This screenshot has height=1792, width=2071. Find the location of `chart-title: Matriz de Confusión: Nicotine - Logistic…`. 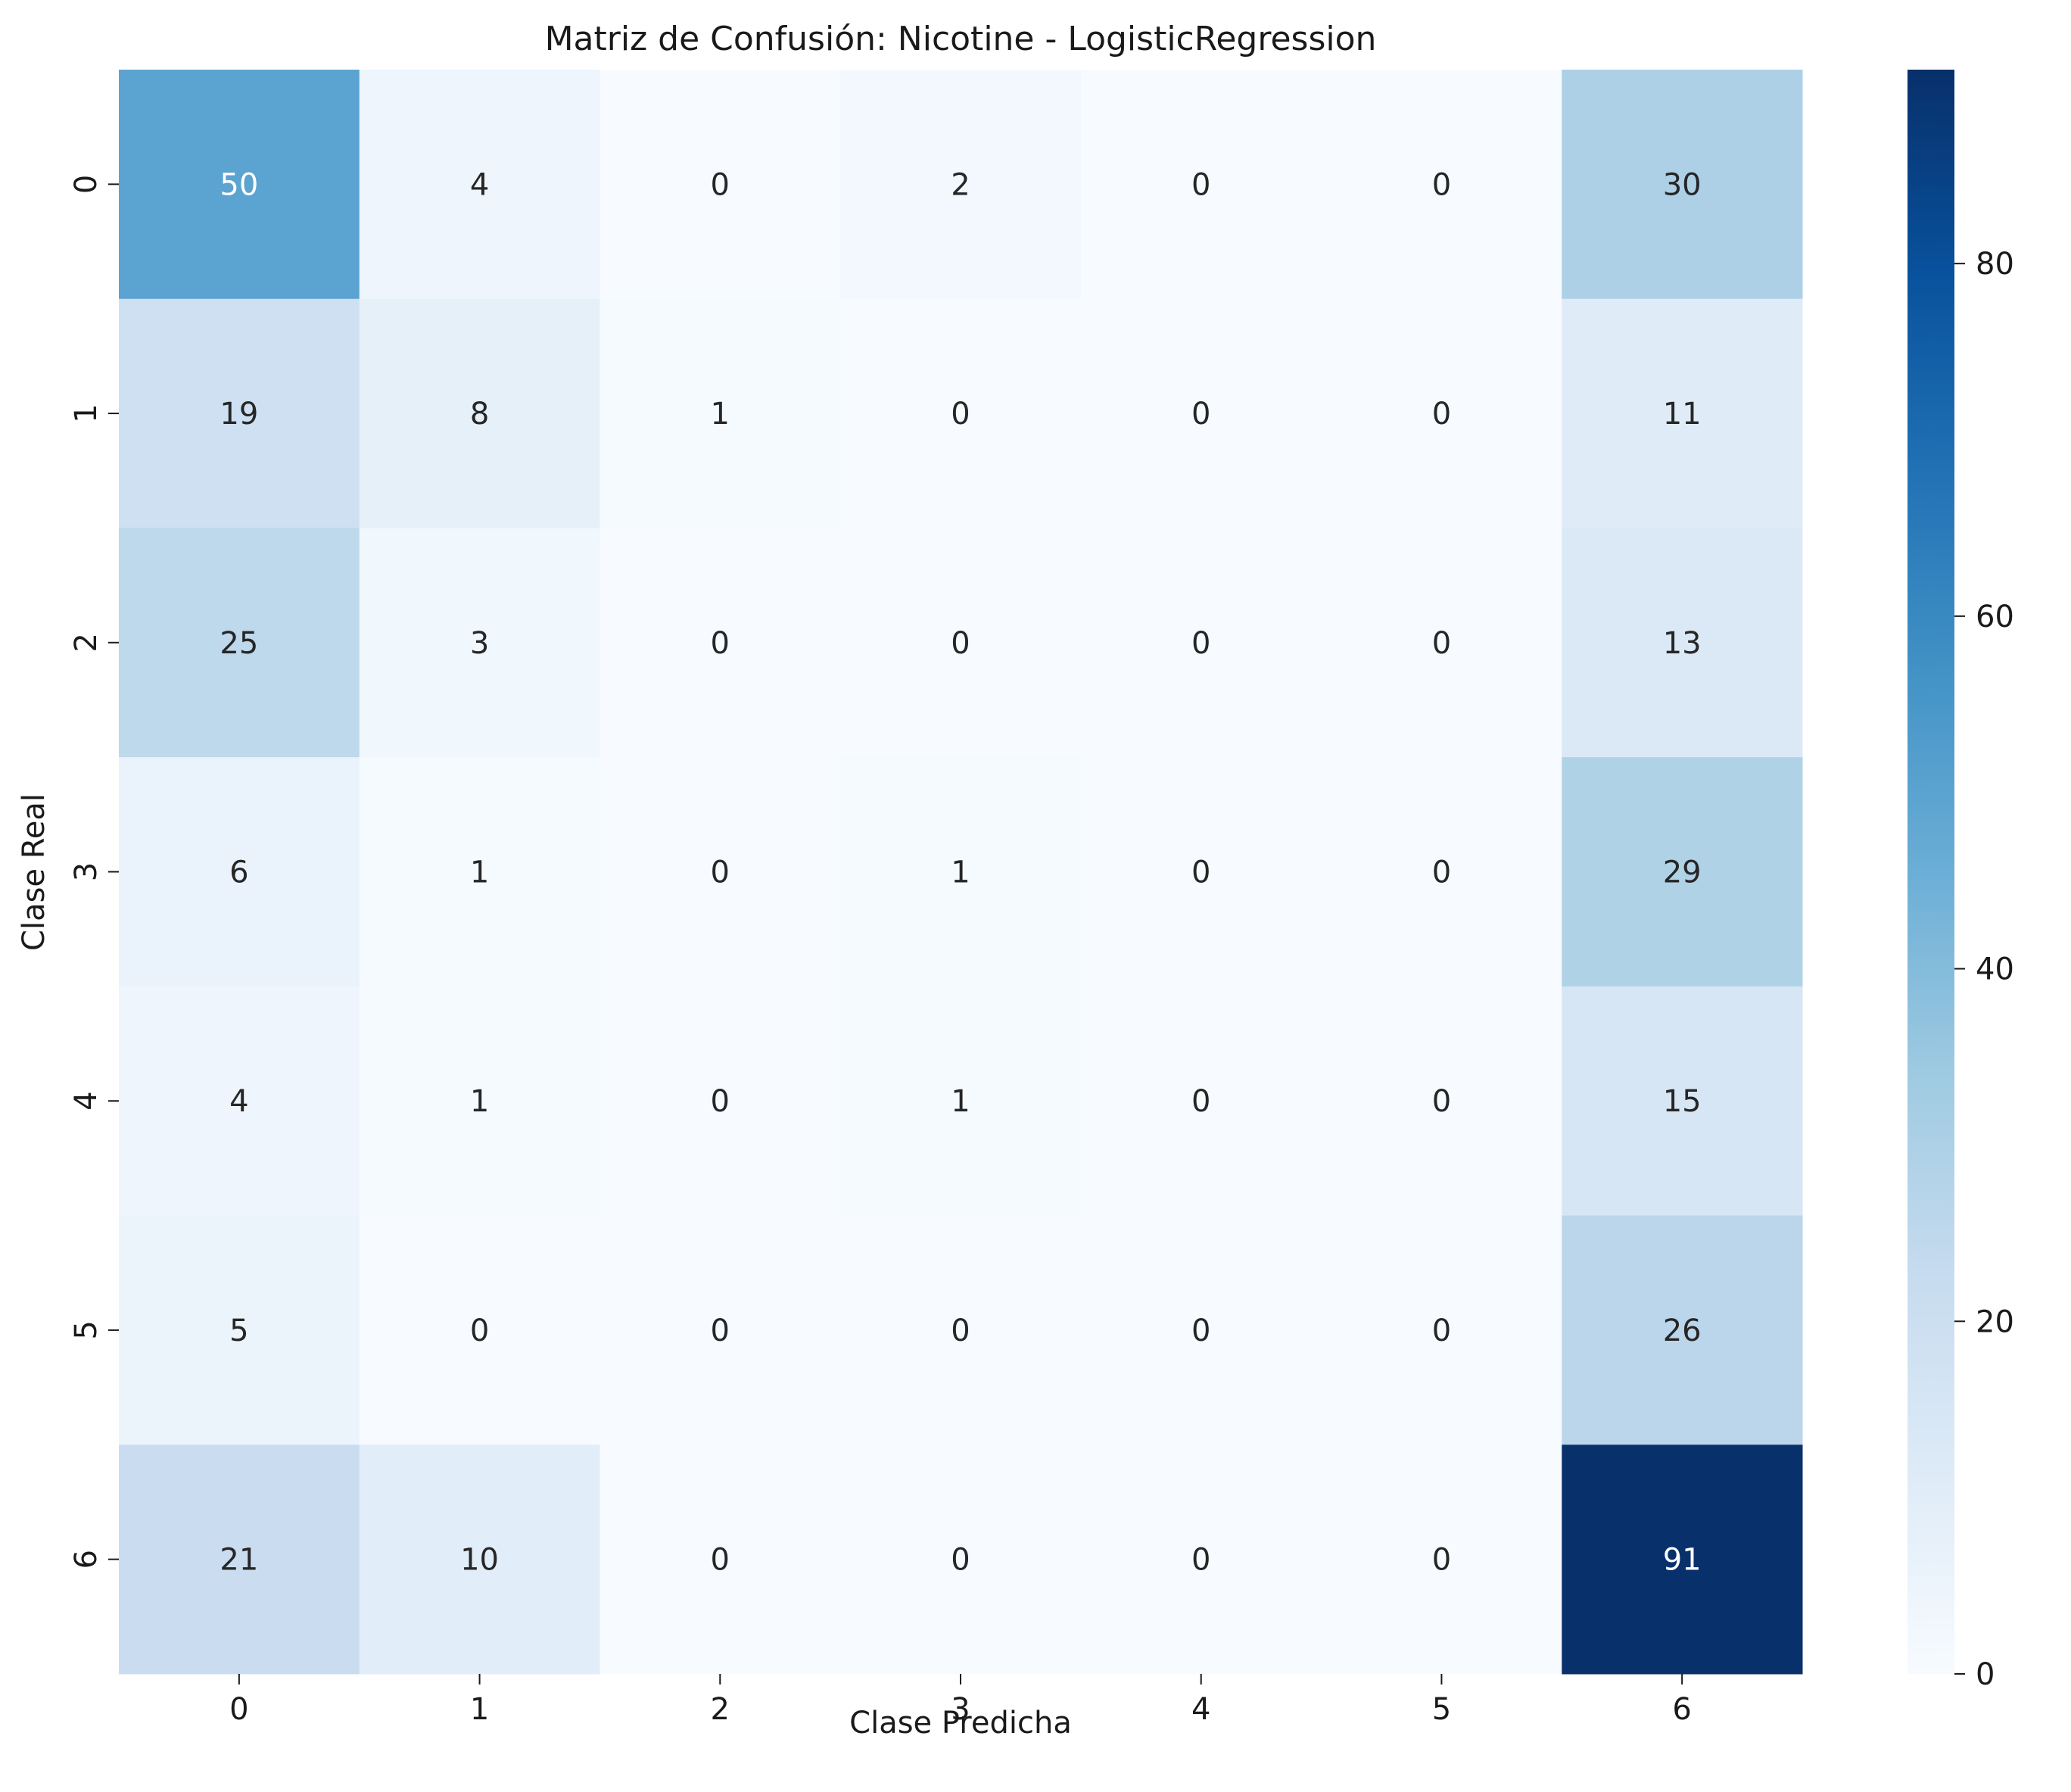

chart-title: Matriz de Confusión: Nicotine - Logistic… is located at coordinates (961, 39).